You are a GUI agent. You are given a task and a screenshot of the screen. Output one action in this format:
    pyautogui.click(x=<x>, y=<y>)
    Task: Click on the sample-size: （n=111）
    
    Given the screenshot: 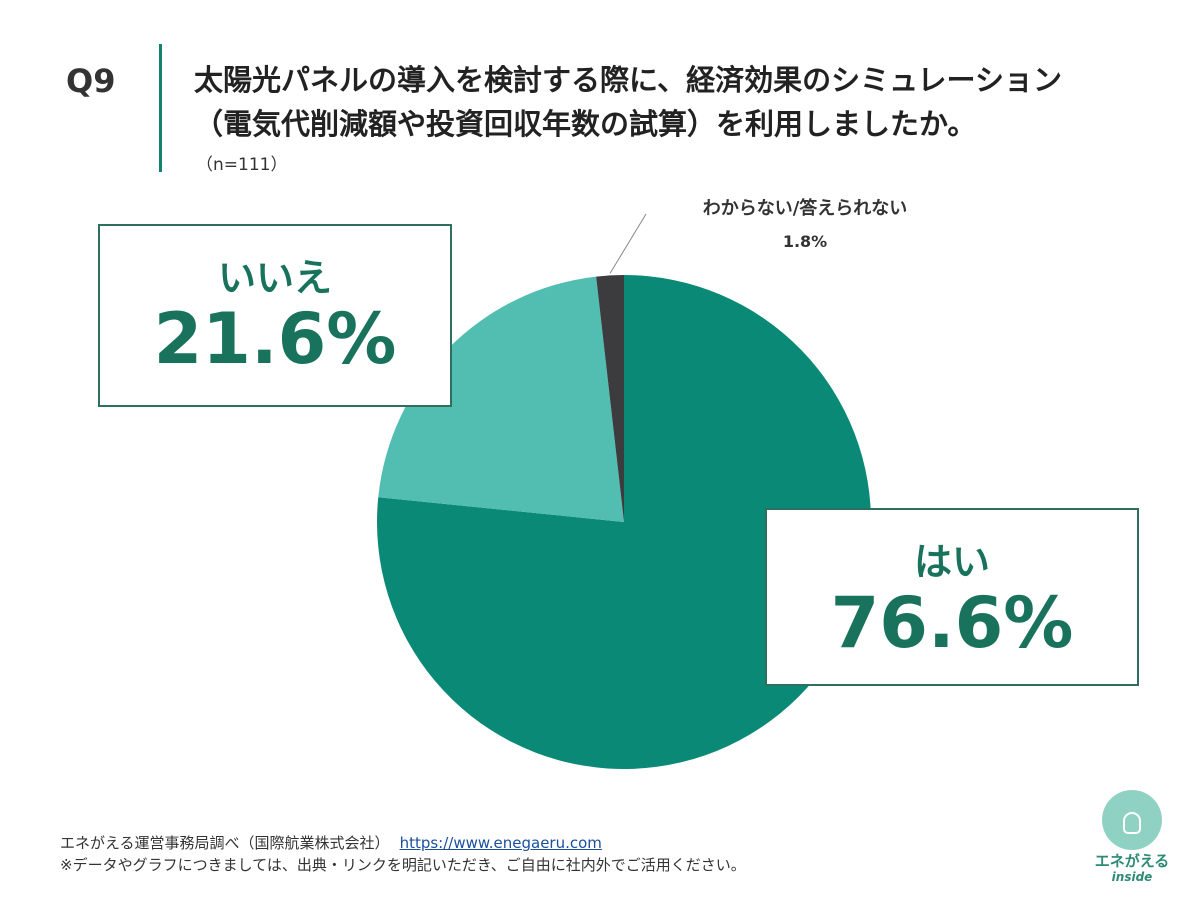 What is the action you would take?
    pyautogui.click(x=242, y=165)
    